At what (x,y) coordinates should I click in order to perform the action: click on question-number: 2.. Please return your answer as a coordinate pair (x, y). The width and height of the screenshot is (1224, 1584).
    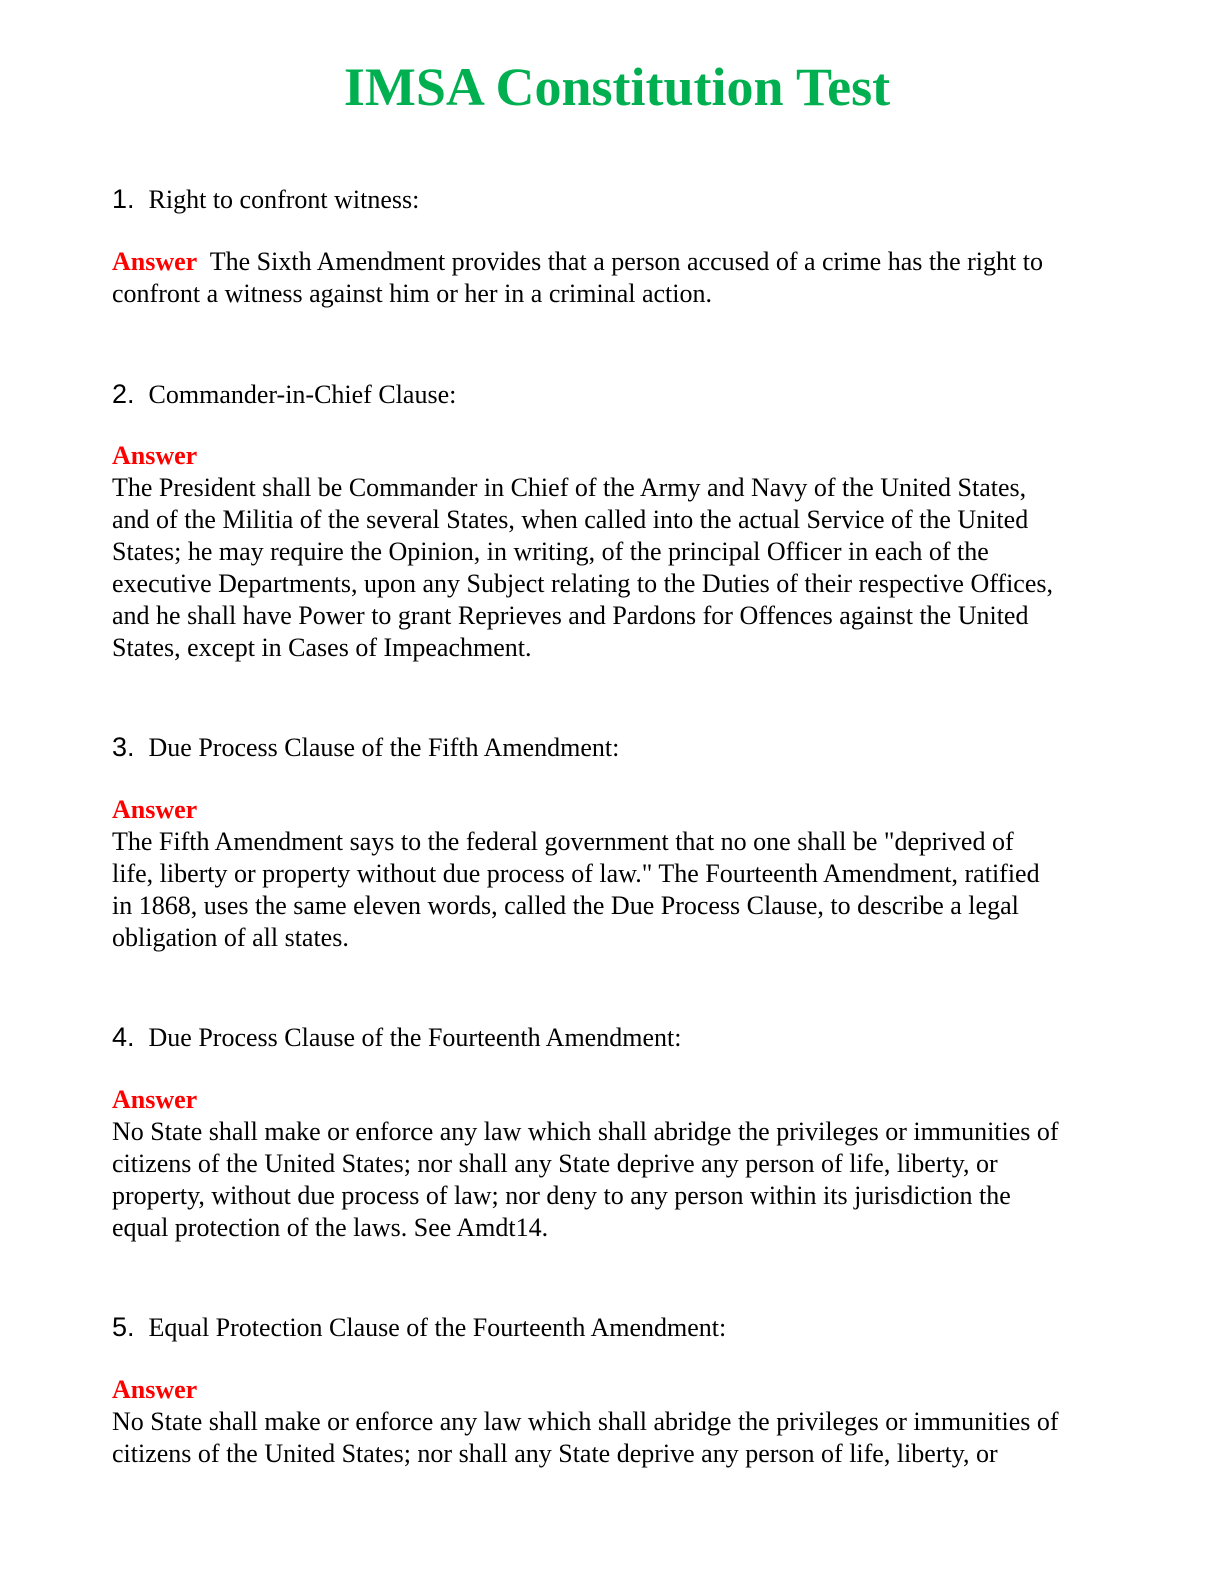
    Looking at the image, I should click on (123, 394).